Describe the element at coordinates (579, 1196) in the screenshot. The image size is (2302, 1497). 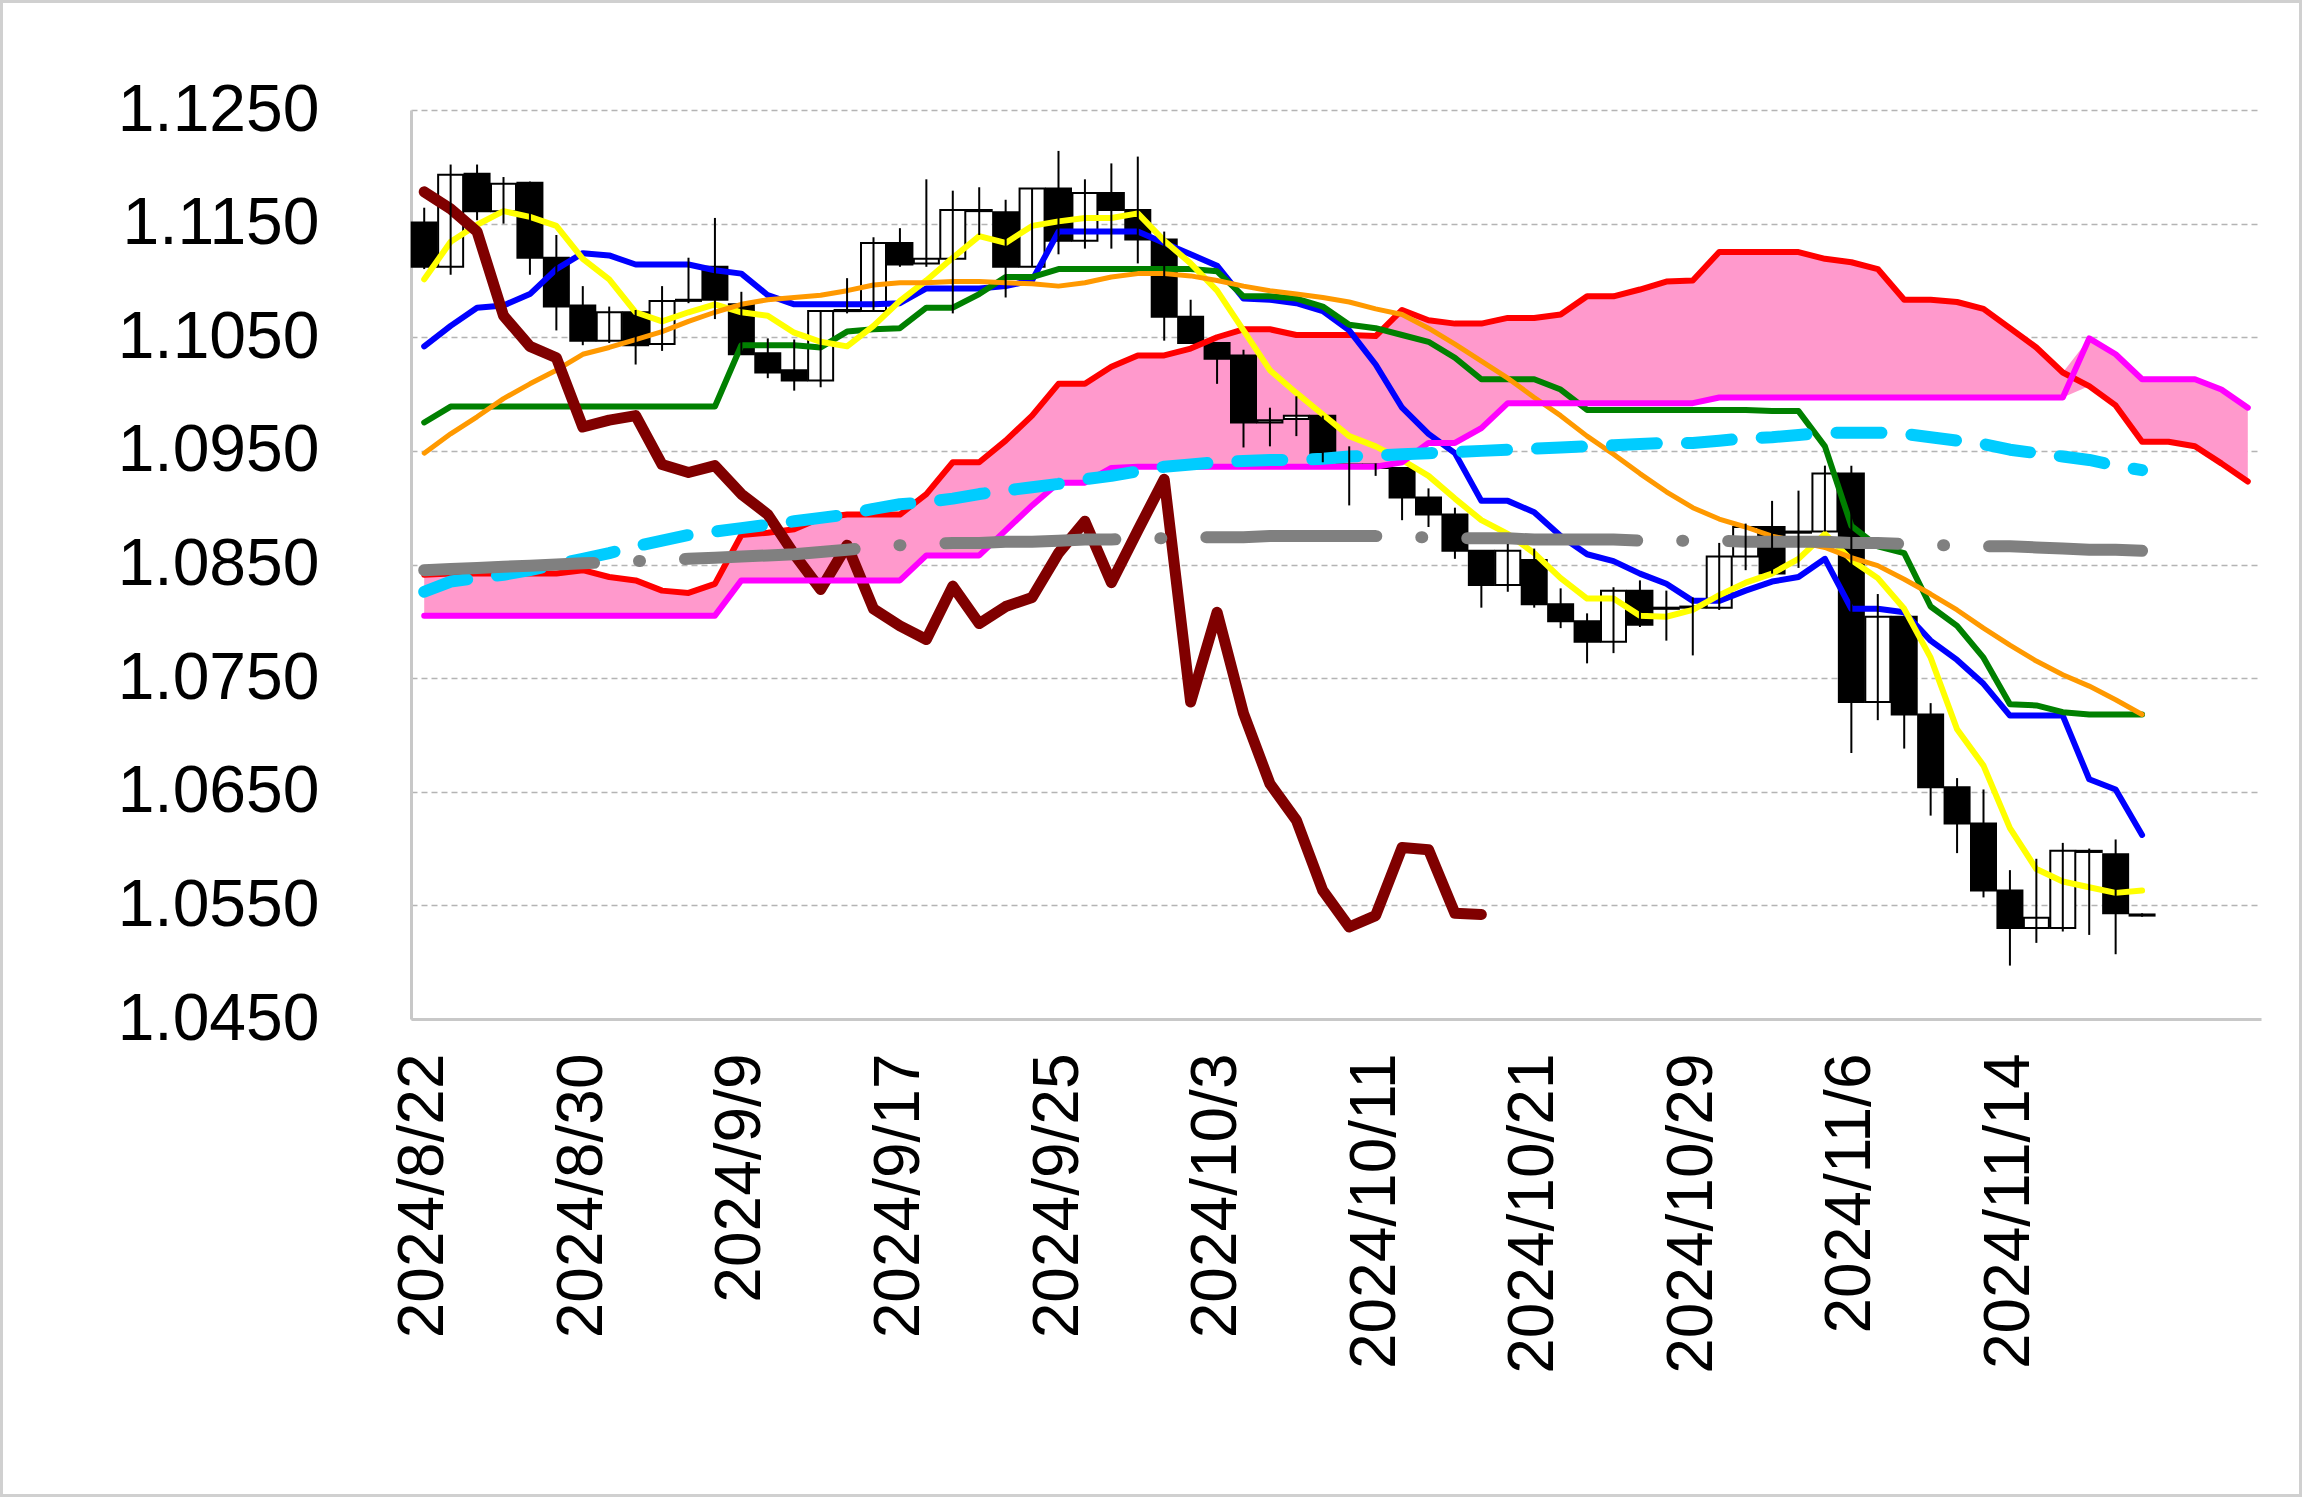
I see `x-tick-label: 2024/8/30` at that location.